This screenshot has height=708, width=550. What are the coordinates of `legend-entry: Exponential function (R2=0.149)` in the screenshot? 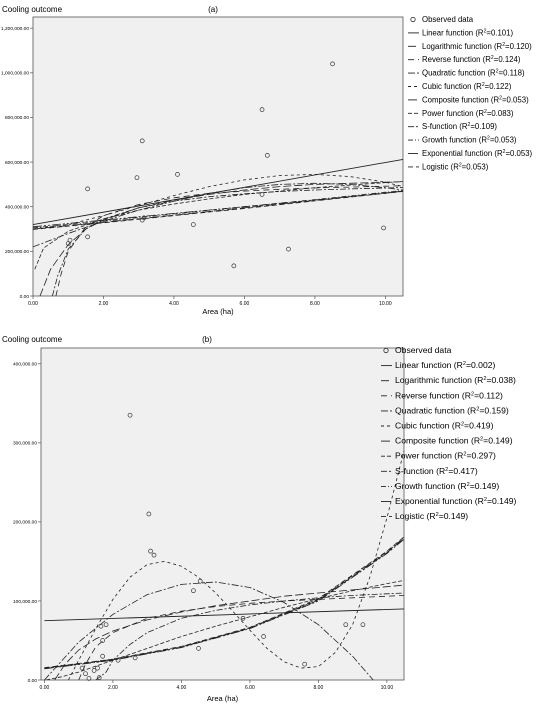 It's located at (456, 501).